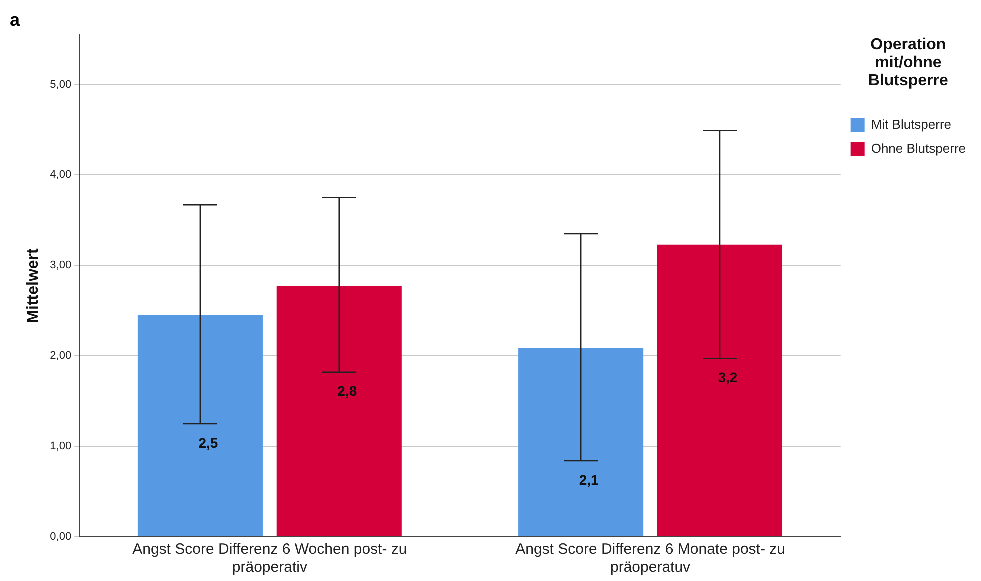  I want to click on y-tick-label: 4,00, so click(61, 175).